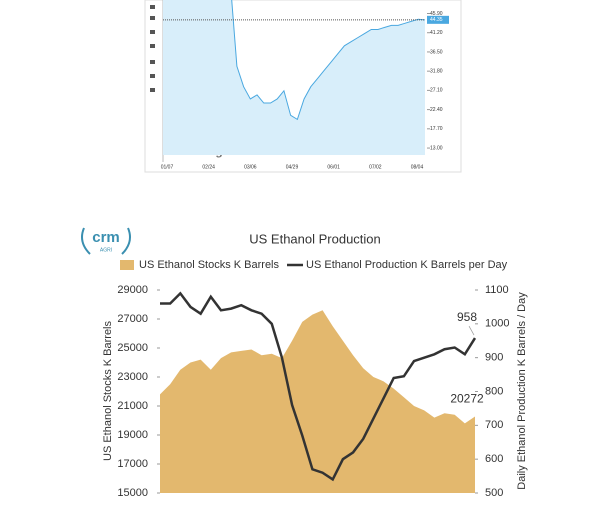 The width and height of the screenshot is (611, 505). I want to click on x-tick-label: 02/24, so click(208, 167).